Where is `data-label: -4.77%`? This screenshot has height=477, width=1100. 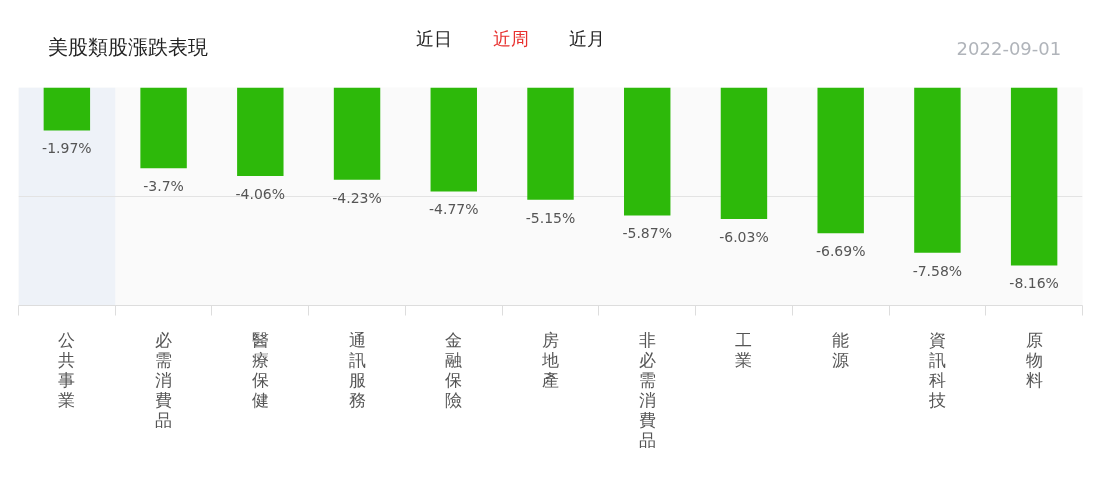
data-label: -4.77% is located at coordinates (454, 209).